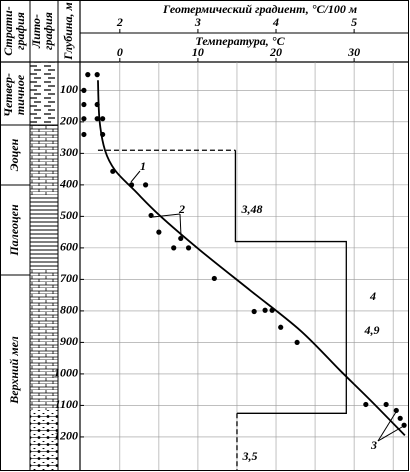 The width and height of the screenshot is (410, 472). I want to click on column-header: Лито-, so click(36, 31).